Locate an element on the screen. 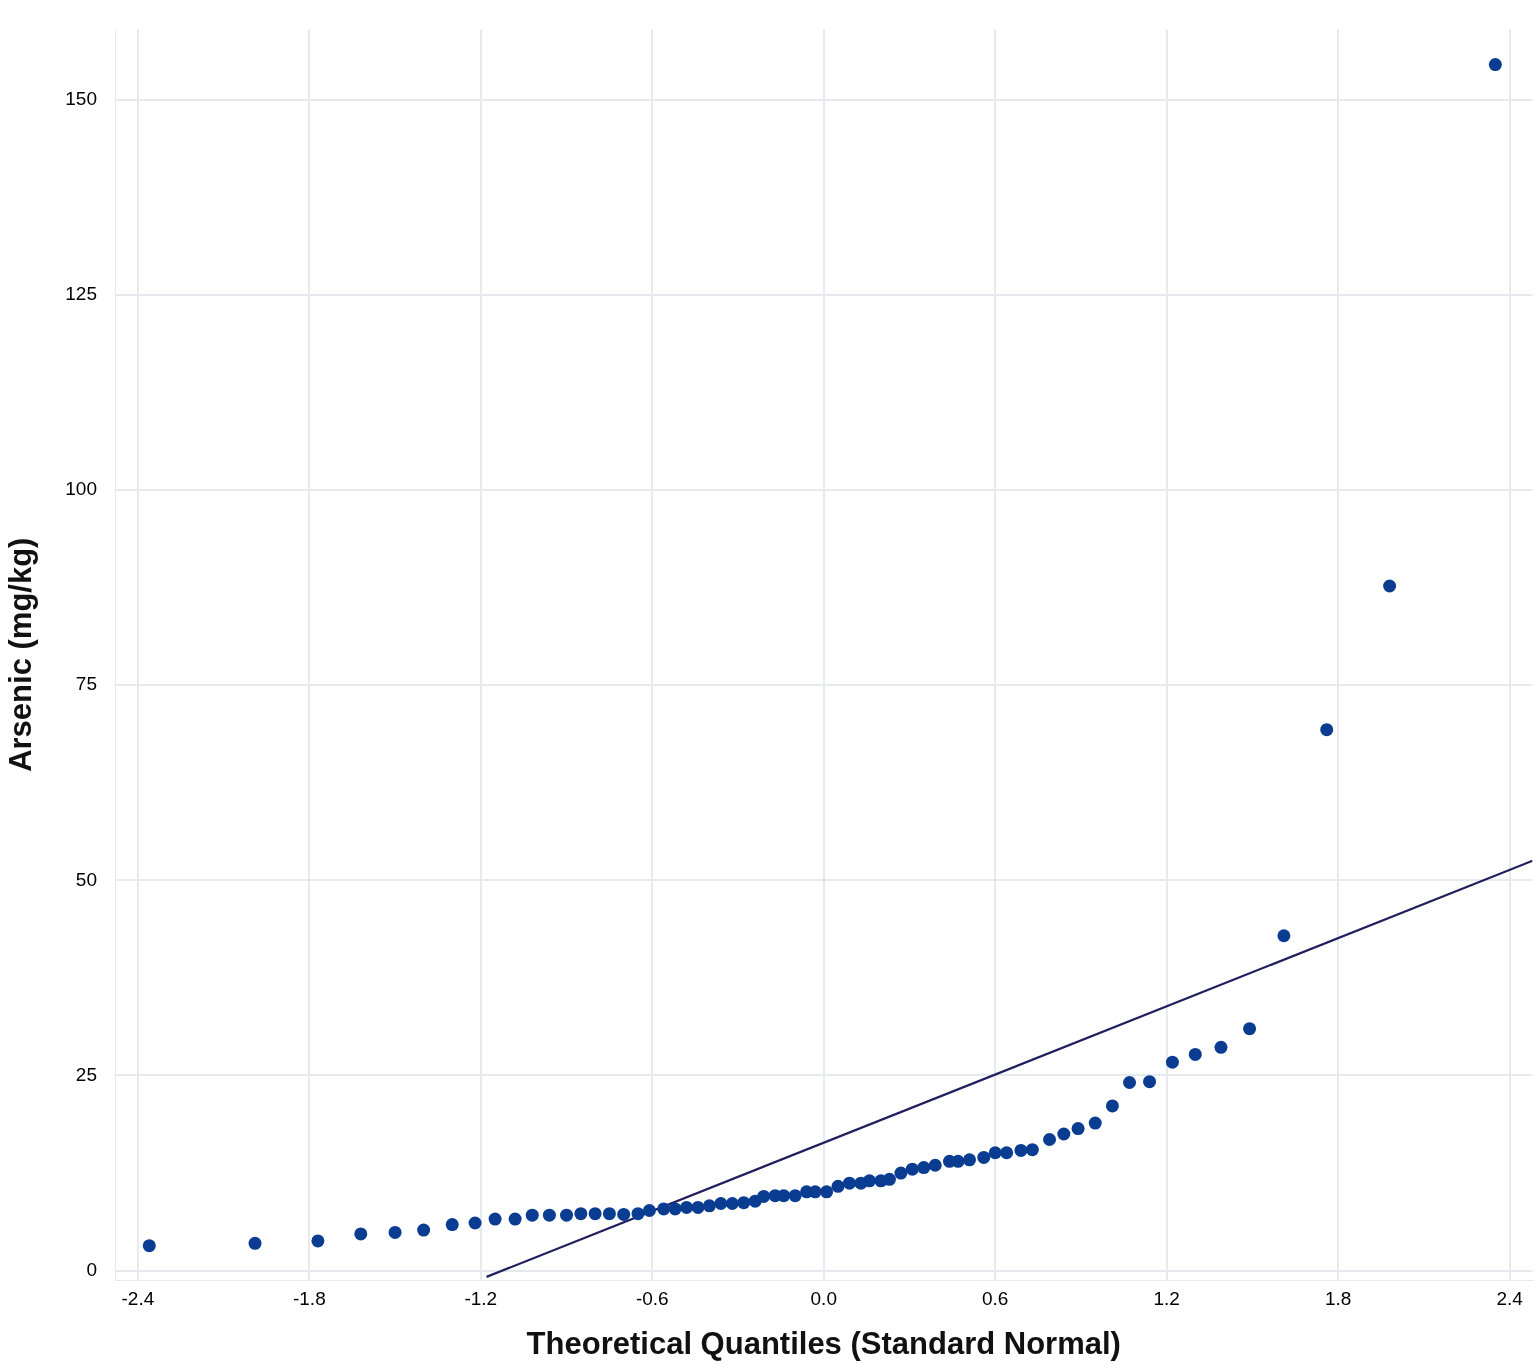 This screenshot has height=1368, width=1539. x-tick-label: 1.8 is located at coordinates (1338, 1298).